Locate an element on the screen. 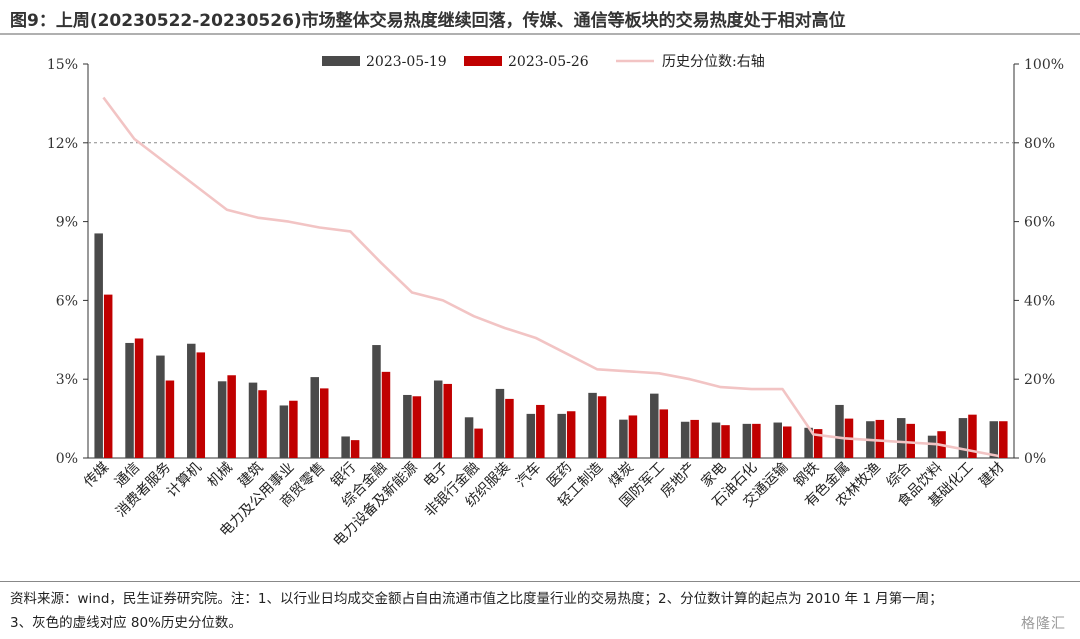 The height and width of the screenshot is (639, 1080). bar-2023-05-19-综合金融 is located at coordinates (376, 401).